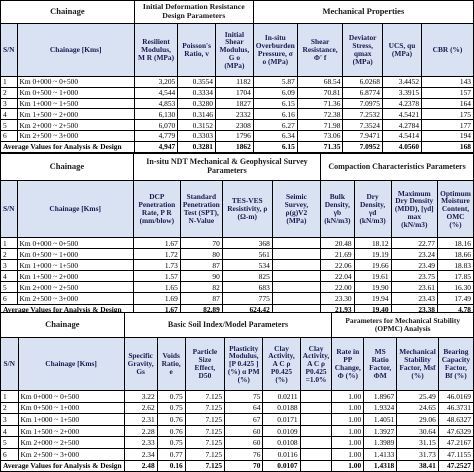 Image resolution: width=474 pixels, height=472 pixels. Describe the element at coordinates (402, 103) in the screenshot. I see `table-cell: 4.2378` at that location.